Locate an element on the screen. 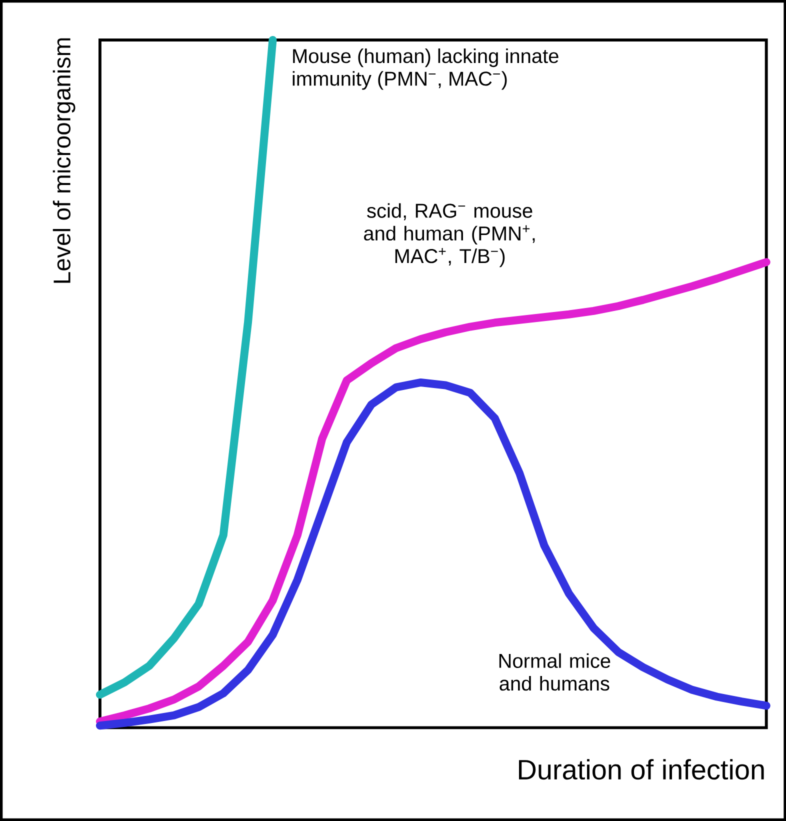 The height and width of the screenshot is (821, 786). series-label: Mouse (human) lacking innate immunity (PMN$^{−}$, MAC$^{−}$) is located at coordinates (425, 69).